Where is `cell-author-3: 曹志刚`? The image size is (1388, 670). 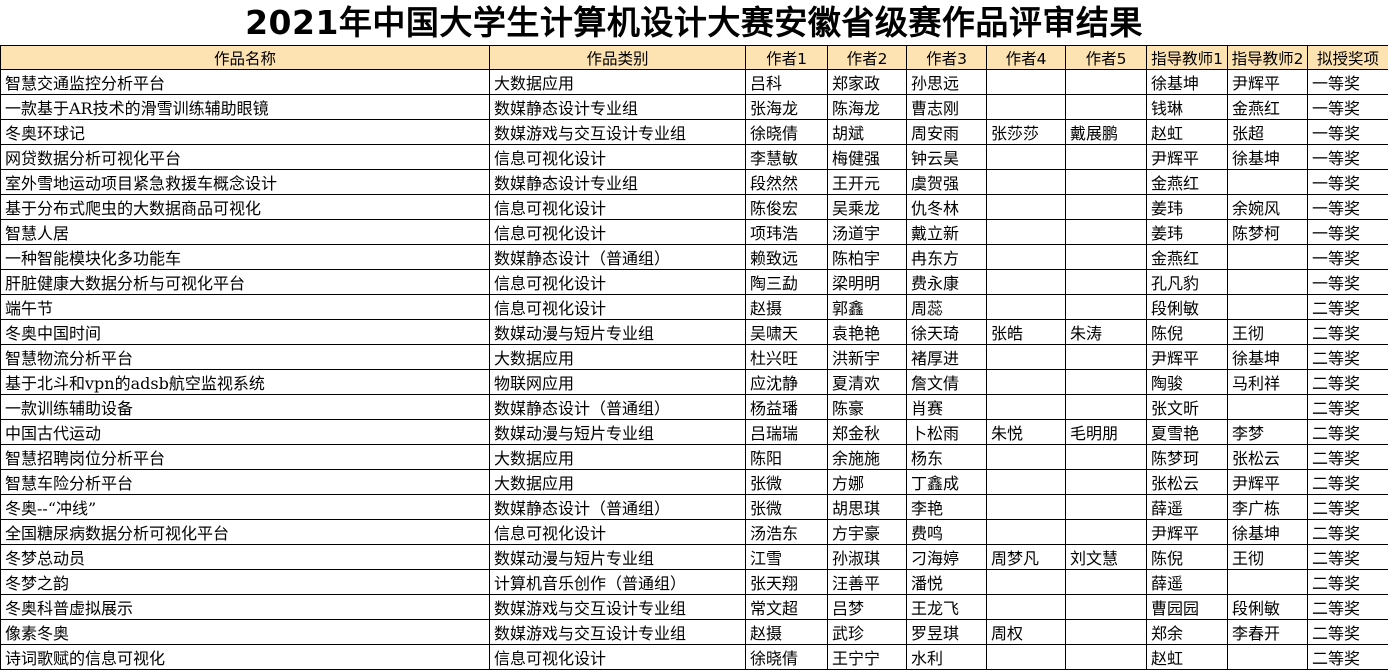 cell-author-3: 曹志刚 is located at coordinates (947, 107).